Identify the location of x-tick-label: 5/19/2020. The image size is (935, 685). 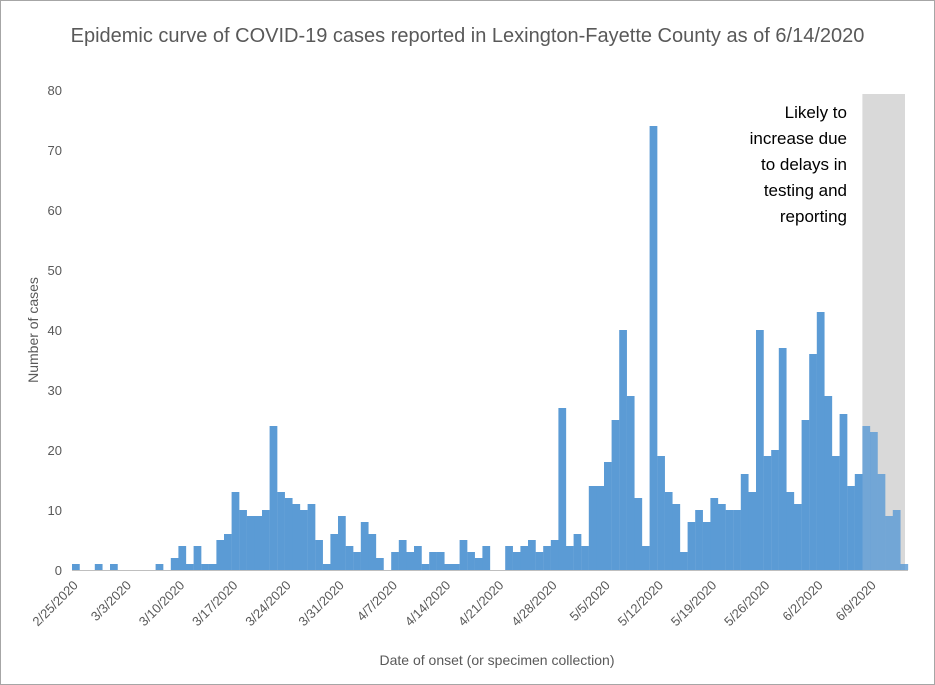
(694, 604).